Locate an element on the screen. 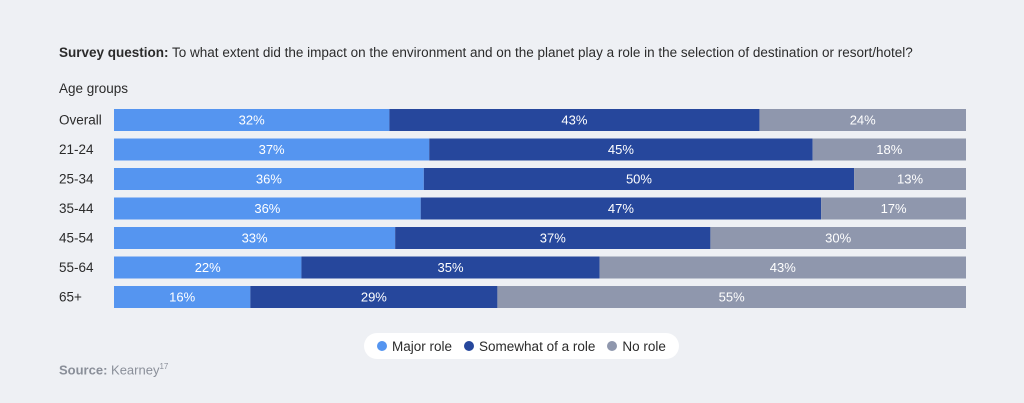 This screenshot has width=1024, height=403. survey-question-label: Survey question: is located at coordinates (114, 52).